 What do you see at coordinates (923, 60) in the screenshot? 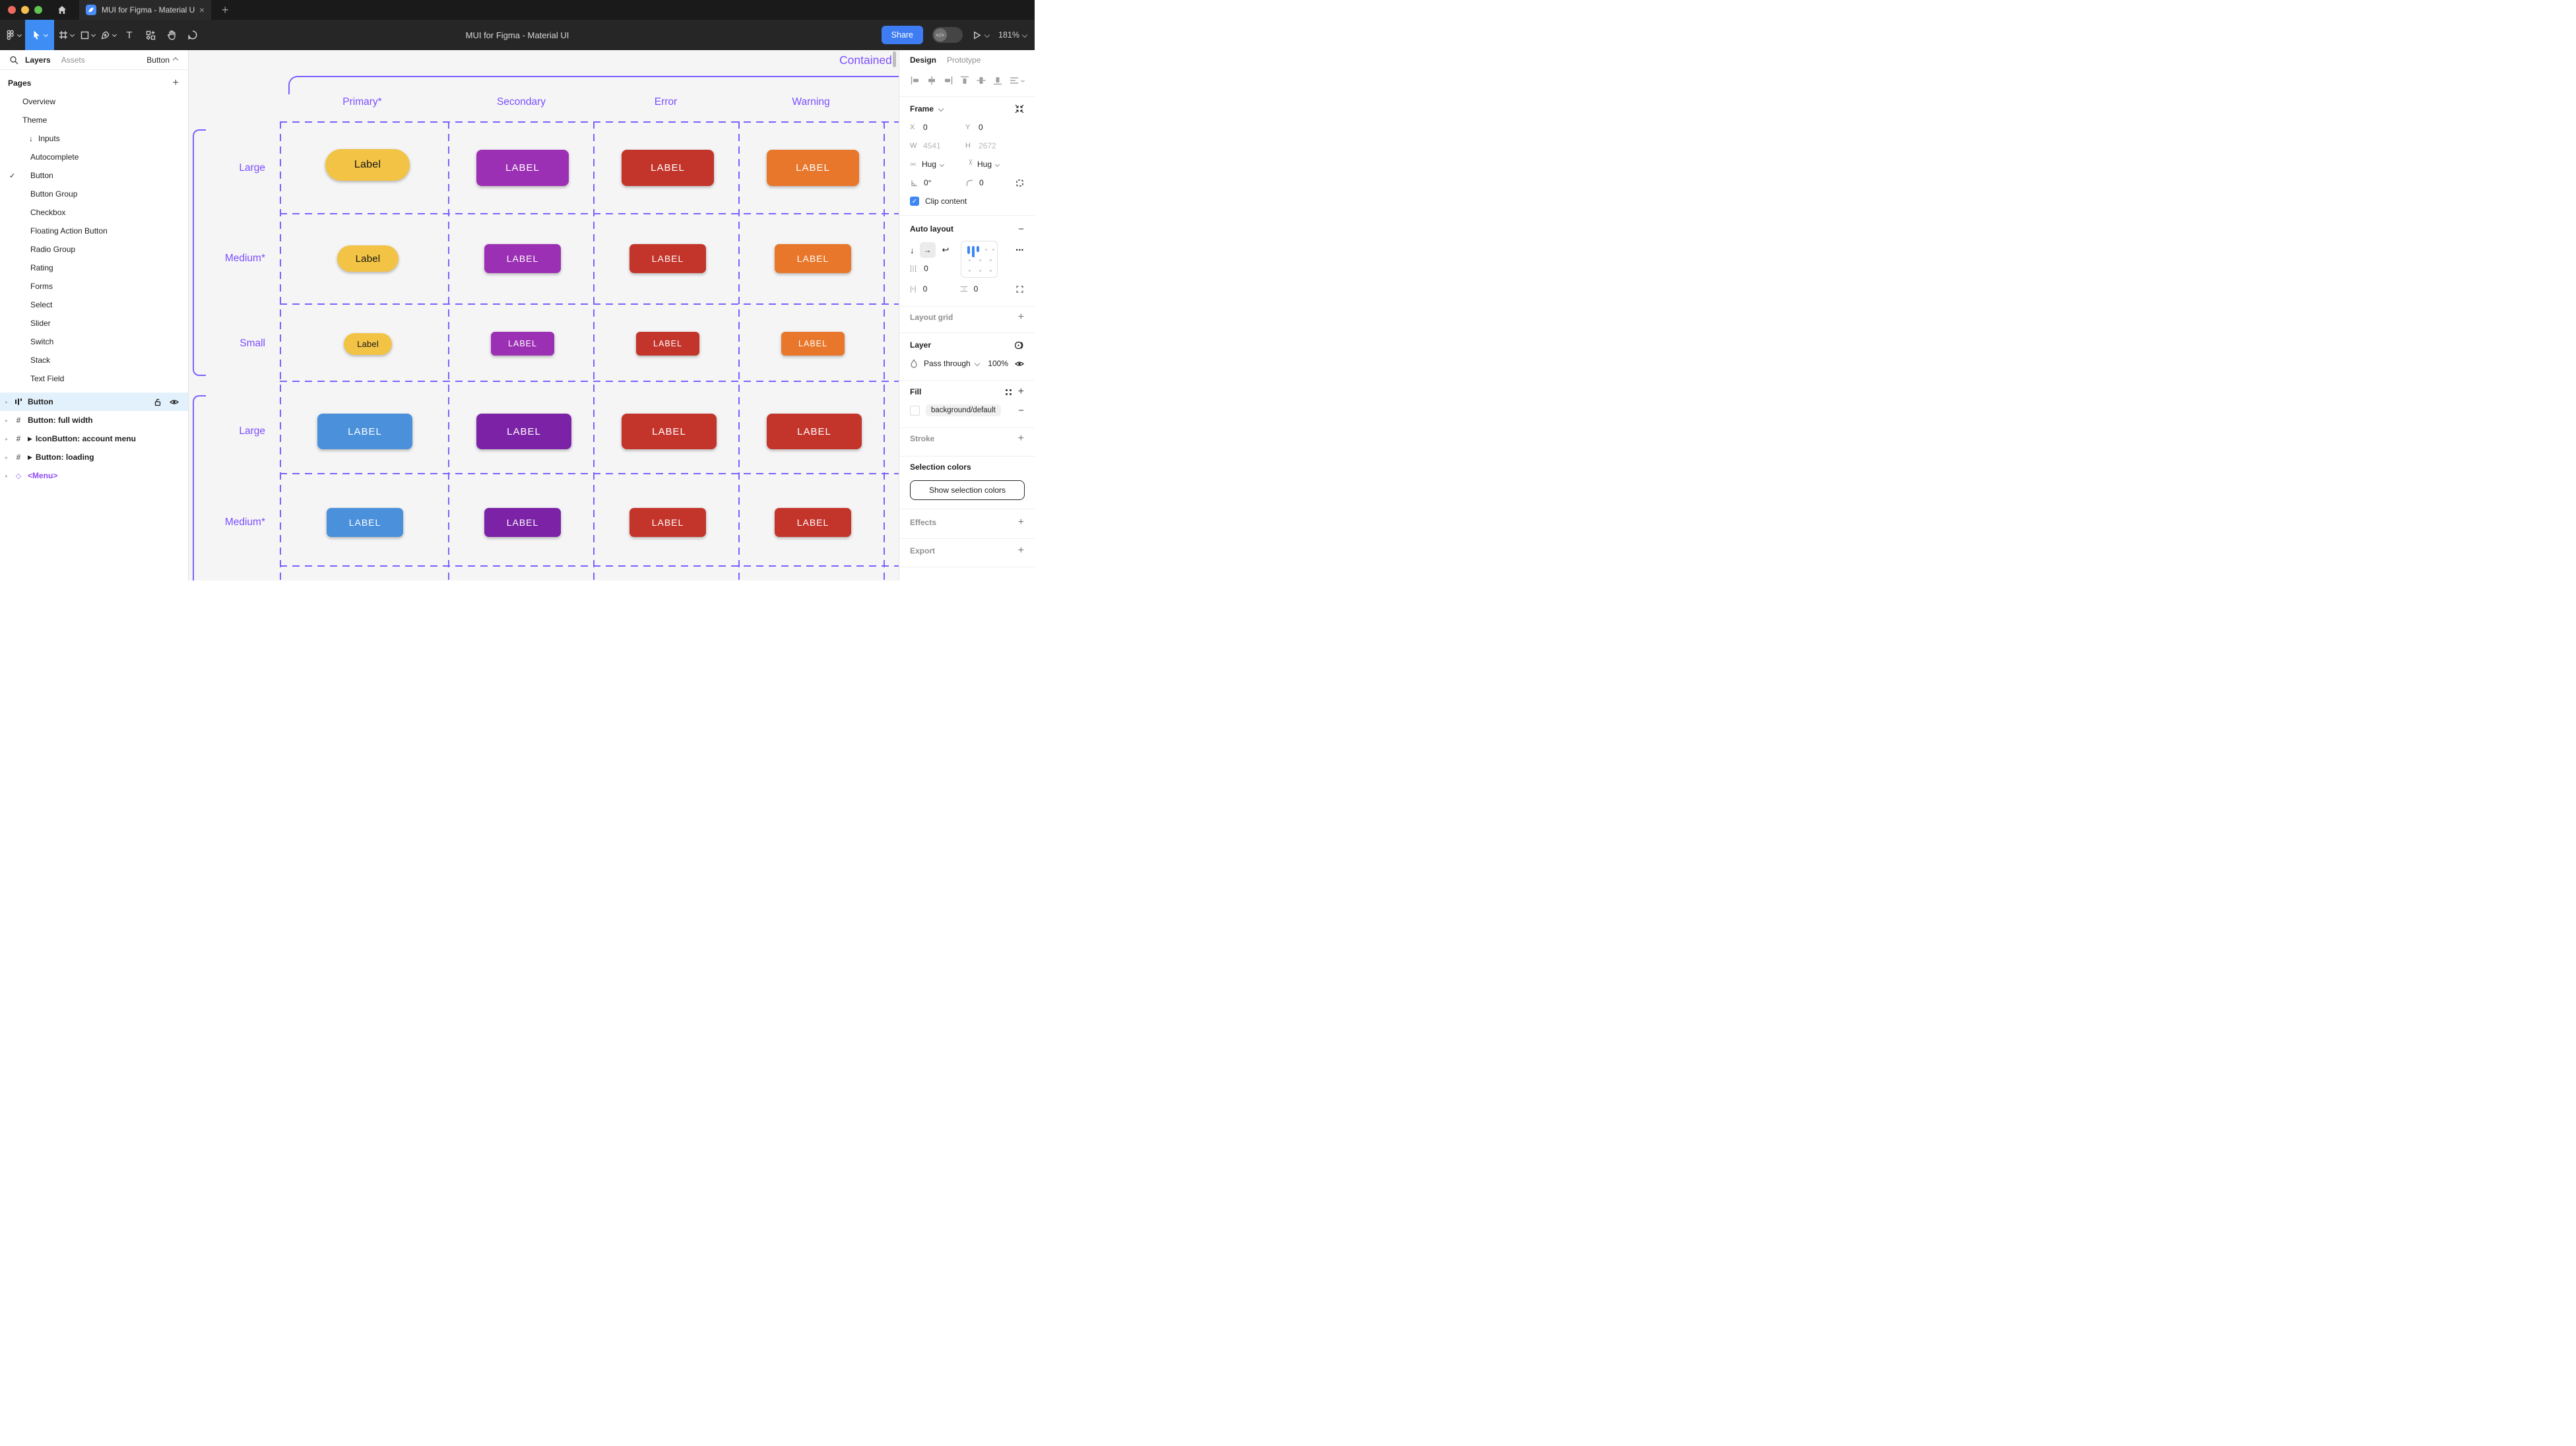
I see `tab-design: Design` at bounding box center [923, 60].